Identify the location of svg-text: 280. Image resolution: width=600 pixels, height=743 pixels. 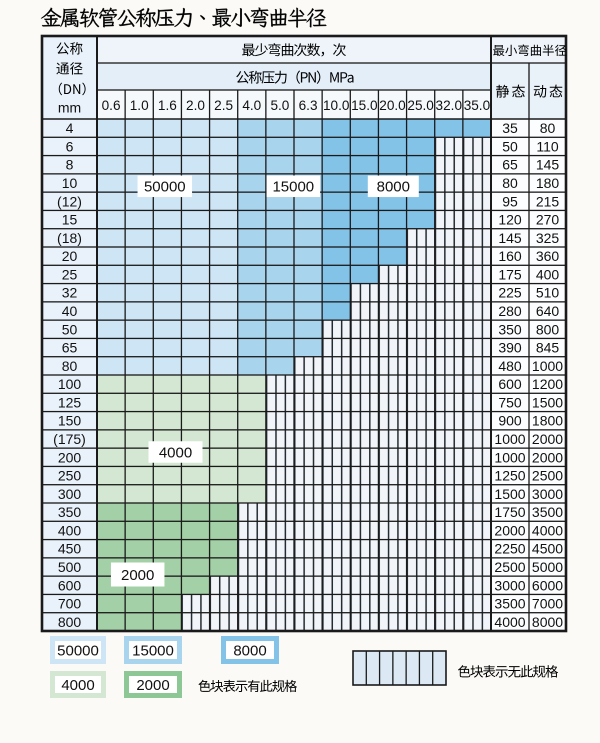
(510, 311).